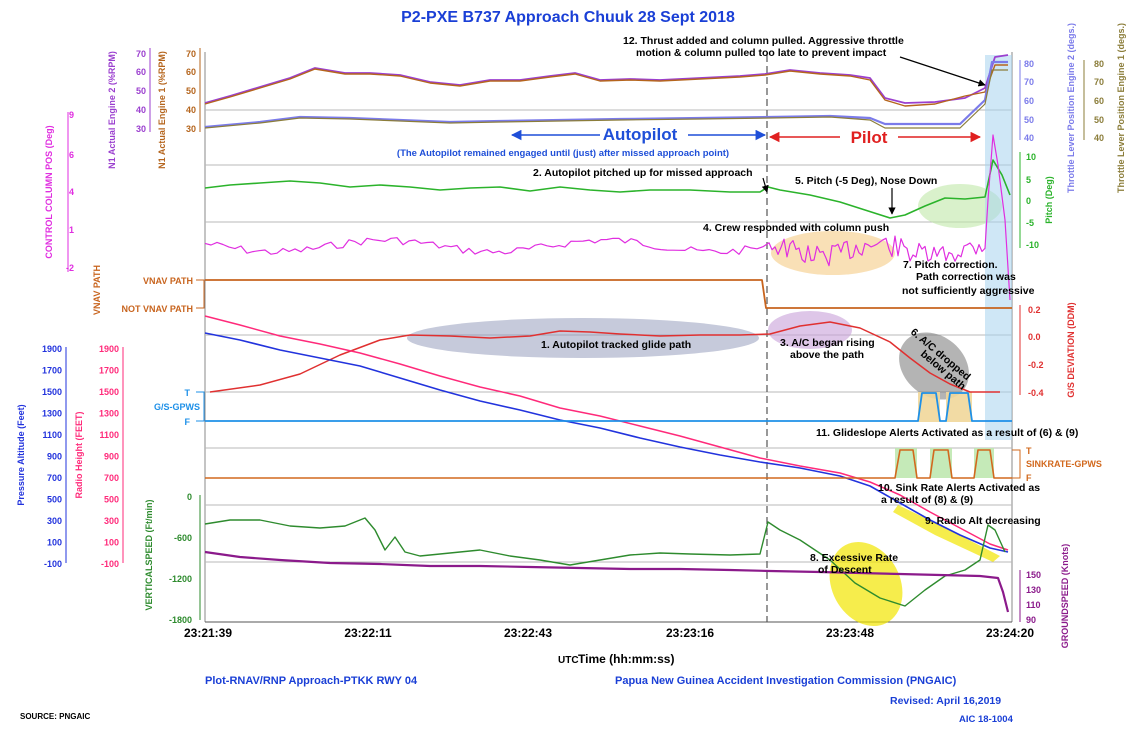  Describe the element at coordinates (833, 253) in the screenshot. I see `ellipse-column-push` at that location.